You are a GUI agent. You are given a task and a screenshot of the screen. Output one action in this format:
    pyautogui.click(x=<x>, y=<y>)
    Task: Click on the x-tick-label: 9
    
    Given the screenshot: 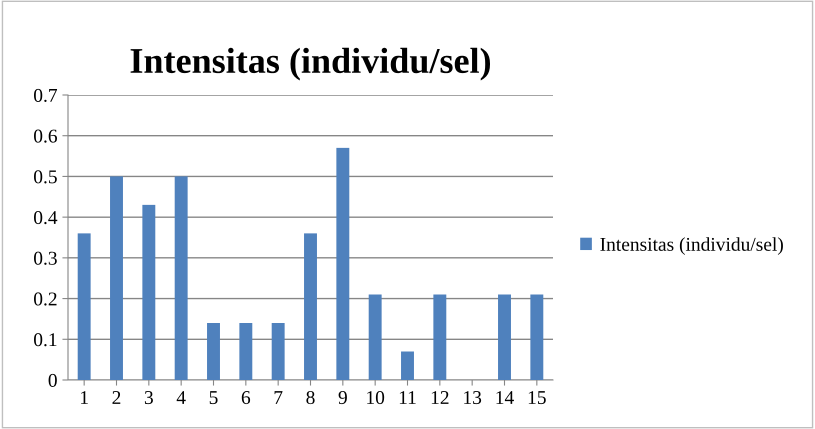 What is the action you would take?
    pyautogui.click(x=342, y=397)
    